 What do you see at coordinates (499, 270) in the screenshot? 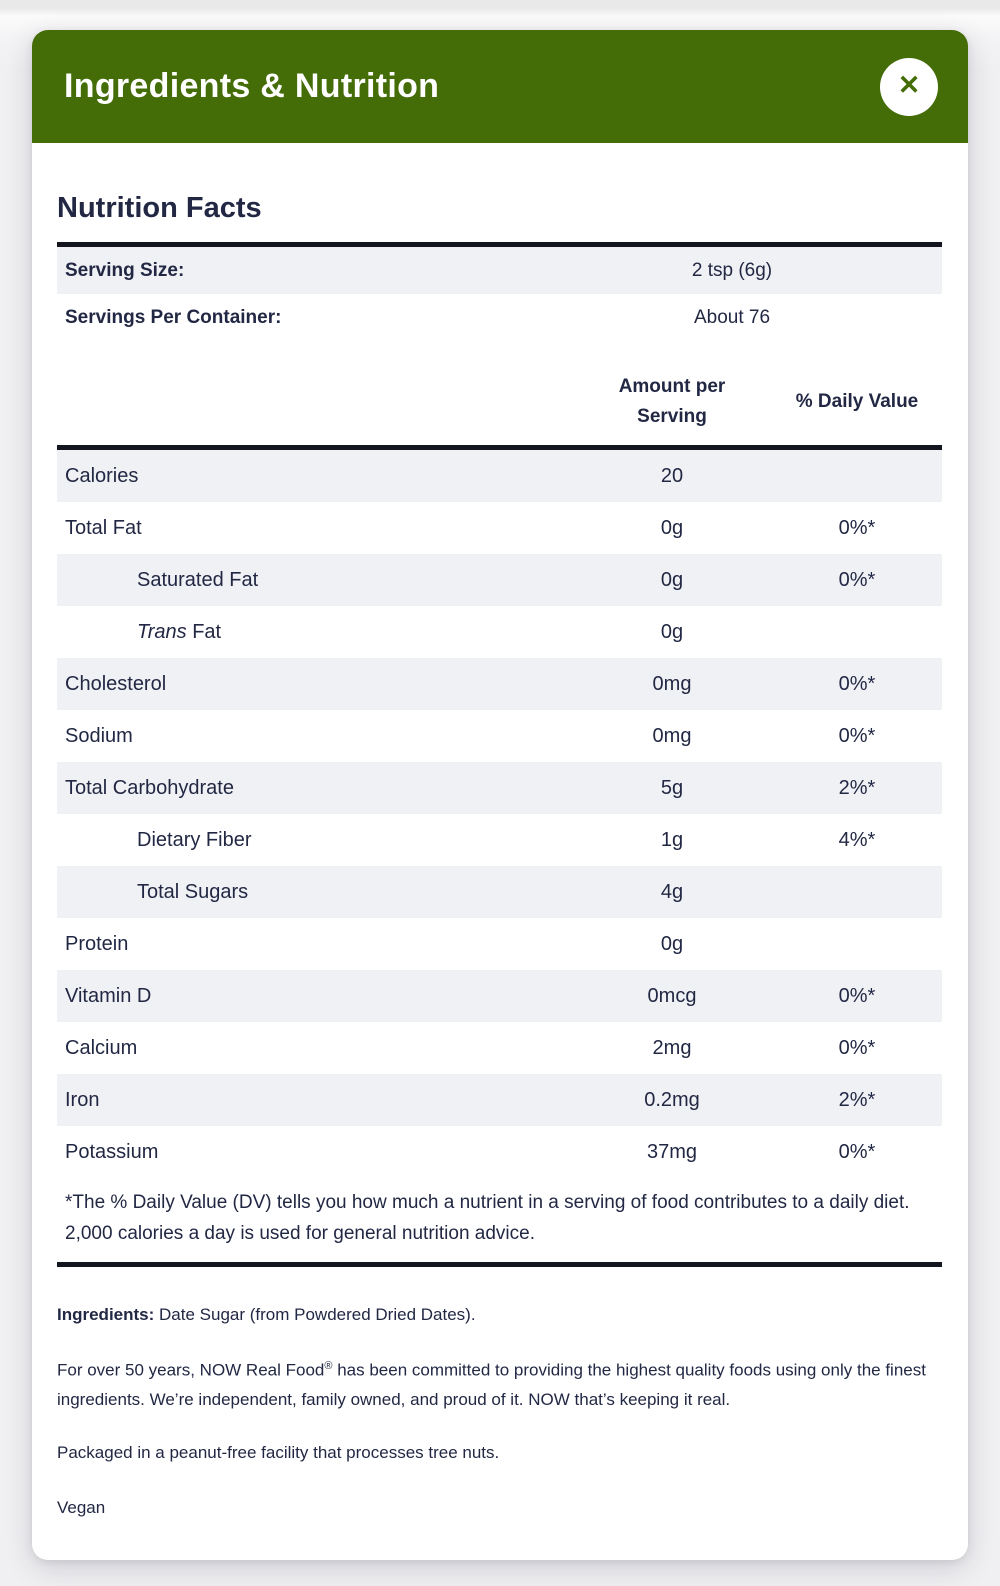
I see `serving-size-row: Serving Size: 2 tsp (6g)` at bounding box center [499, 270].